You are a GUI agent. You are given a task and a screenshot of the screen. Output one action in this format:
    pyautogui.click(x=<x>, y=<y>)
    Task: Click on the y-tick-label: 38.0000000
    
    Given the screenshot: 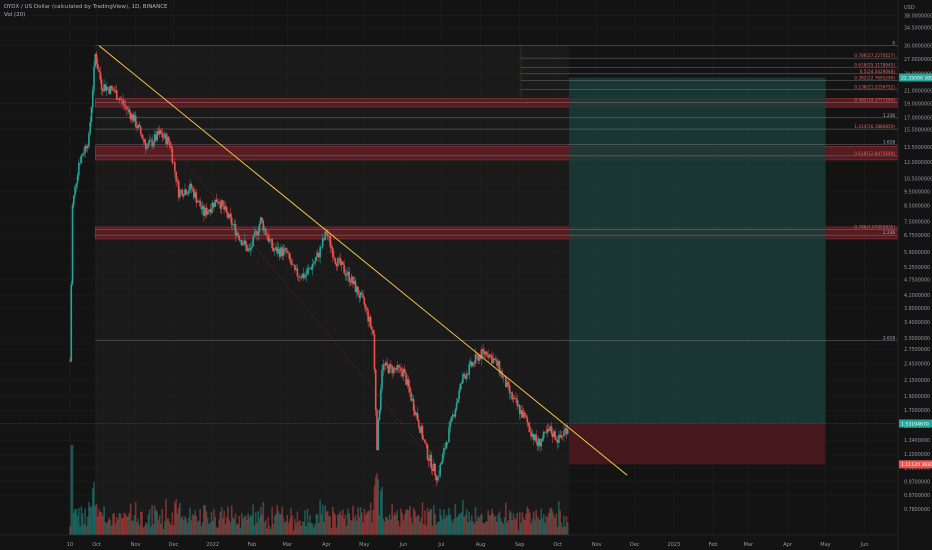 What is the action you would take?
    pyautogui.click(x=918, y=16)
    